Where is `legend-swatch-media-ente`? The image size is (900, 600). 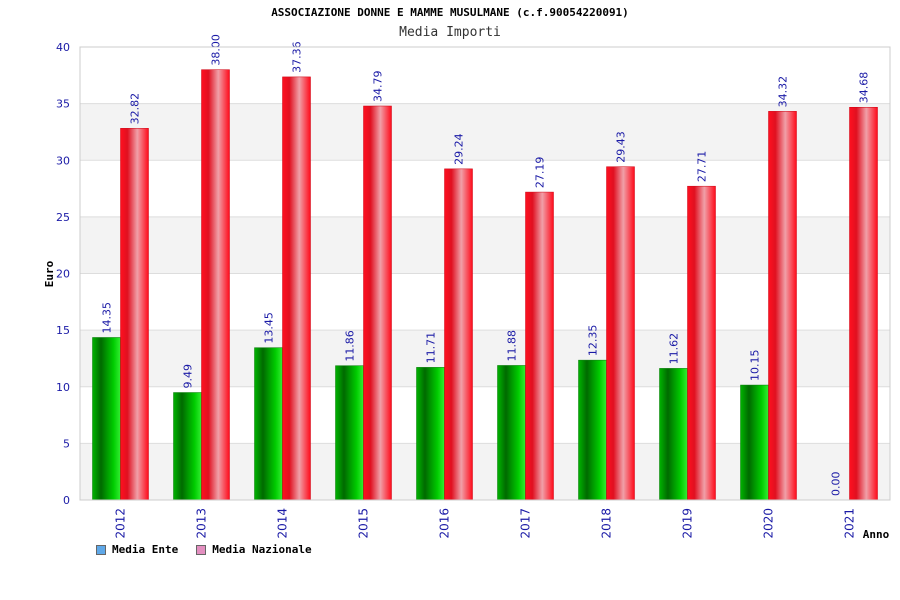
legend-swatch-media-ente is located at coordinates (101, 549).